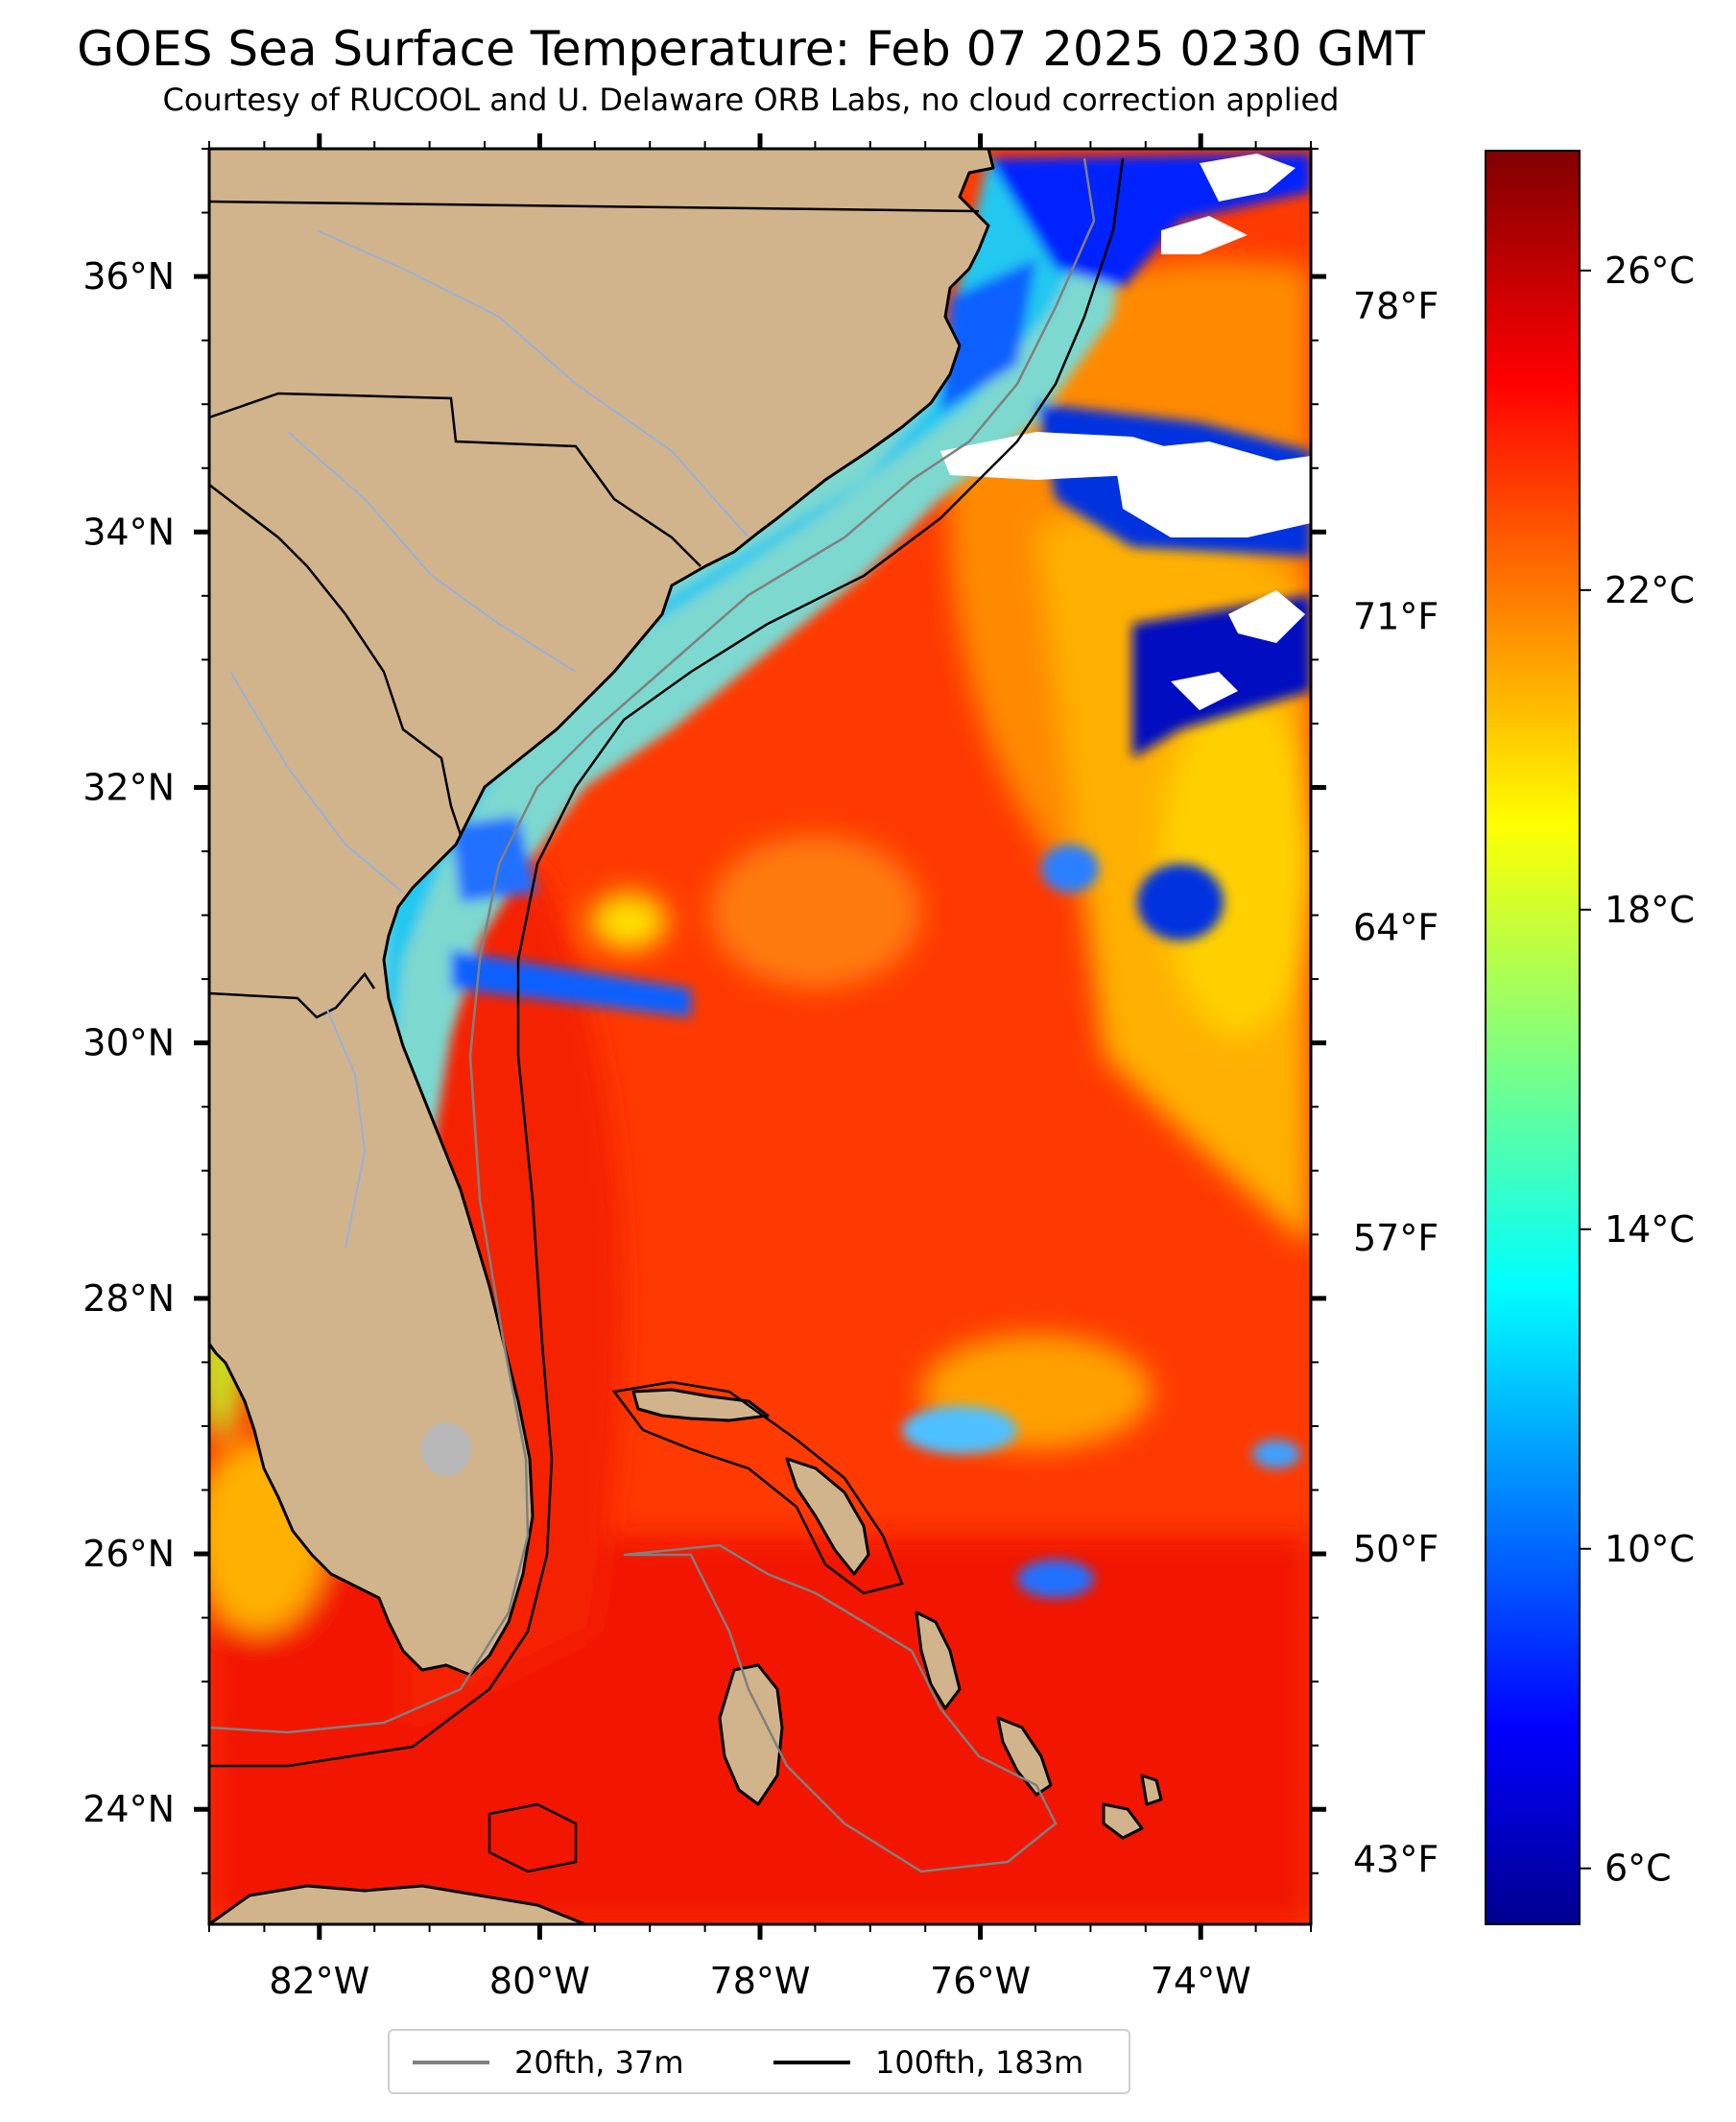 This screenshot has width=1736, height=2122. What do you see at coordinates (1650, 590) in the screenshot?
I see `colorbar-tick-label: 22°C` at bounding box center [1650, 590].